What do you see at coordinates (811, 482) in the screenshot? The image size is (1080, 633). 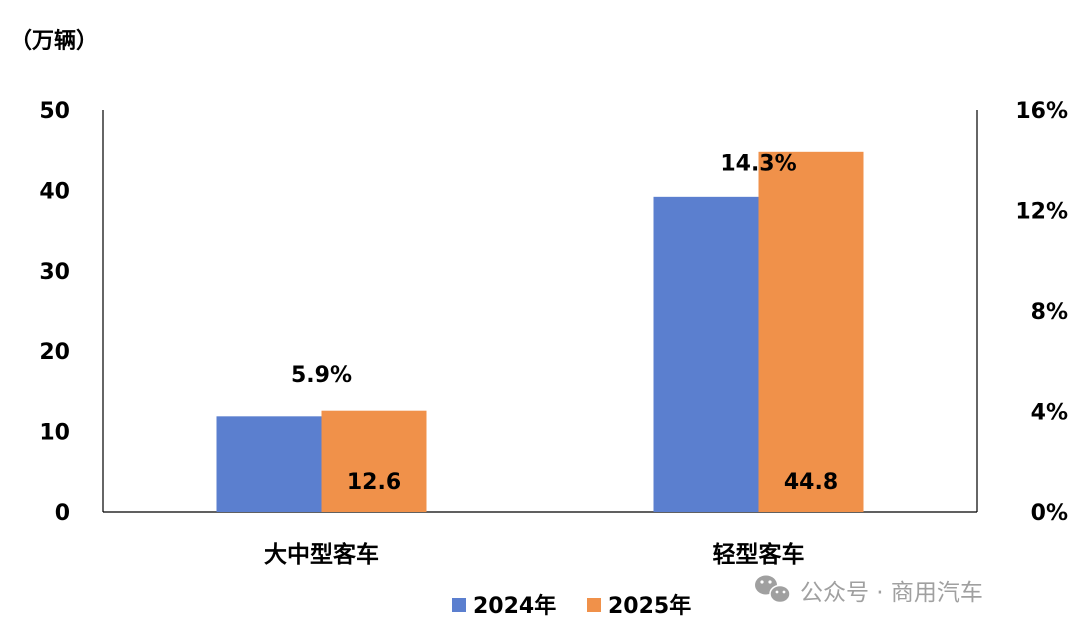 I see `data-label: 44.8` at bounding box center [811, 482].